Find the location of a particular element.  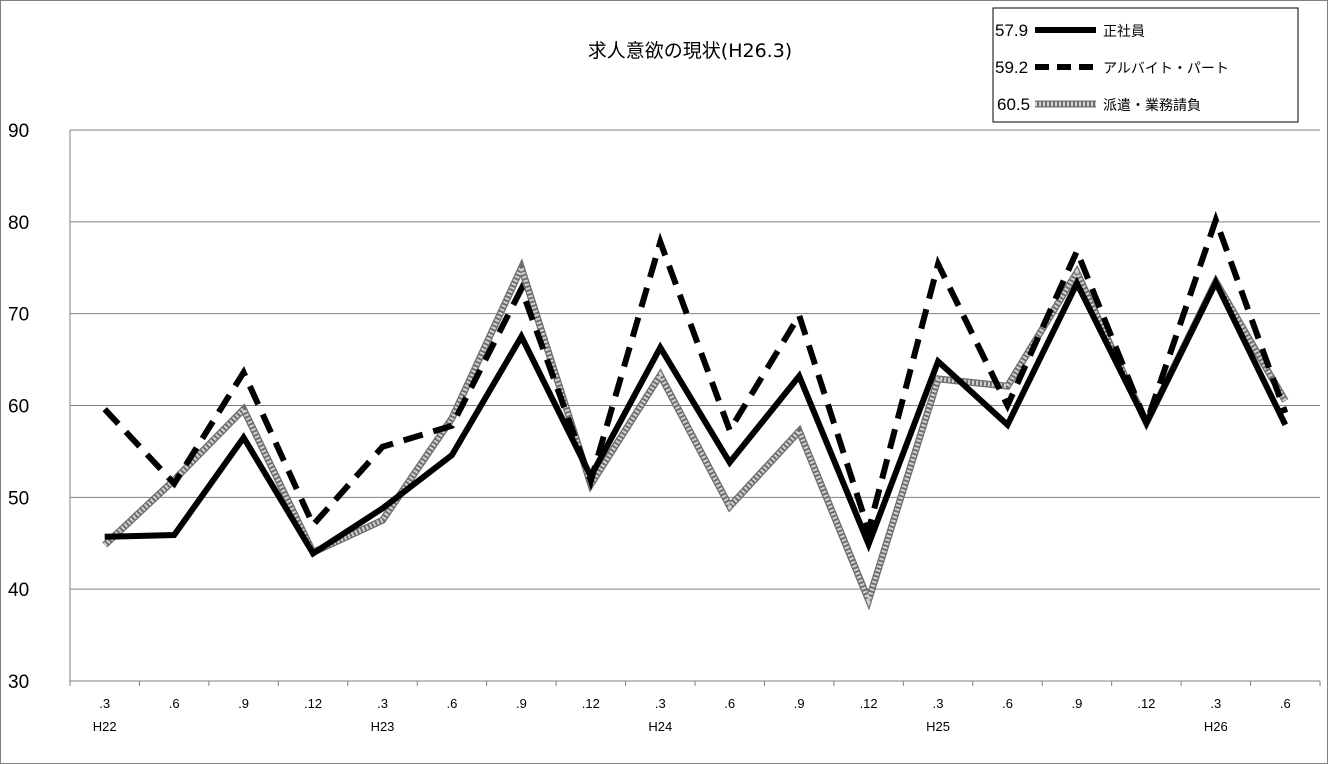

legend-value: 59.2 is located at coordinates (1011, 67).